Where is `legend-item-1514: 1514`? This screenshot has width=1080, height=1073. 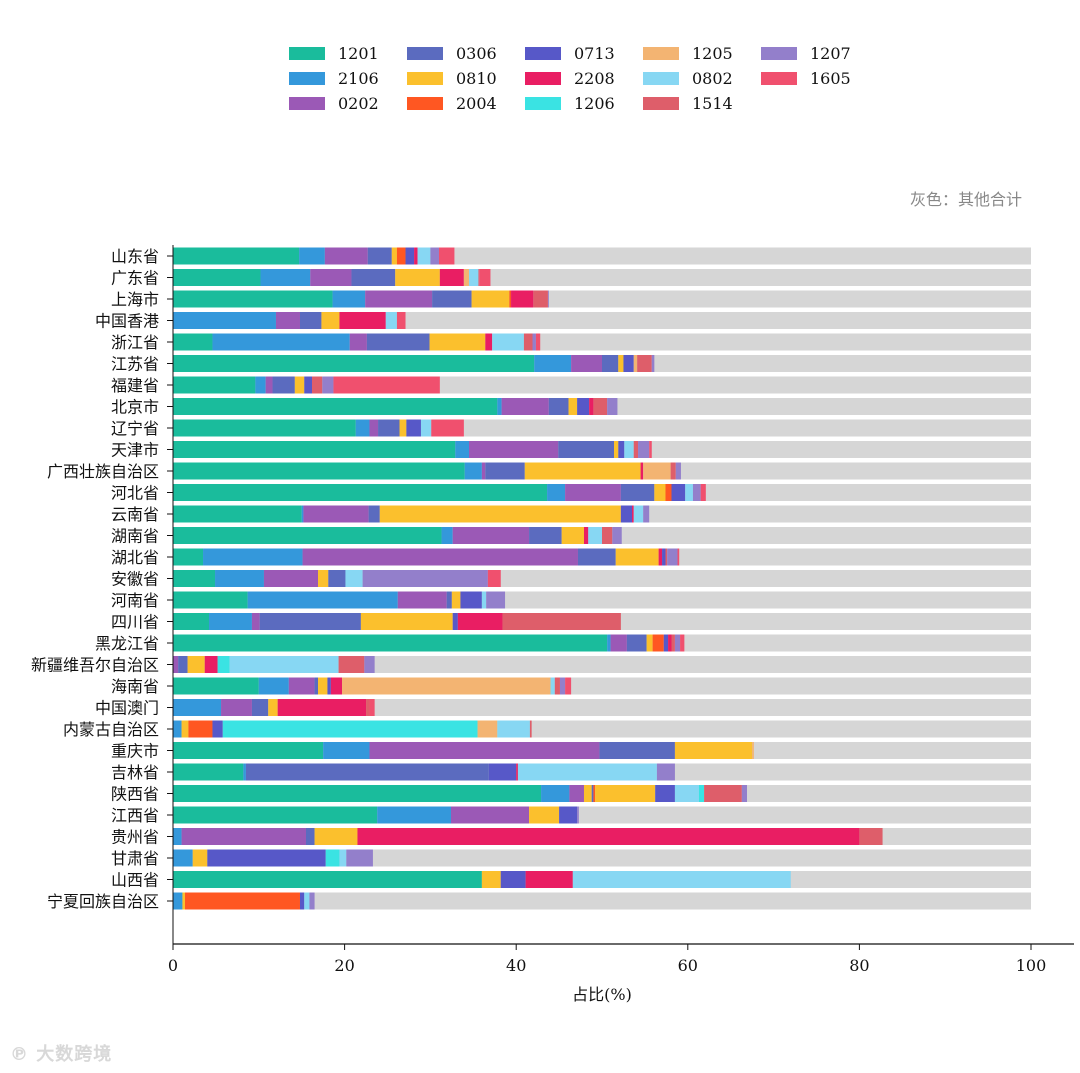
legend-item-1514: 1514 is located at coordinates (688, 103).